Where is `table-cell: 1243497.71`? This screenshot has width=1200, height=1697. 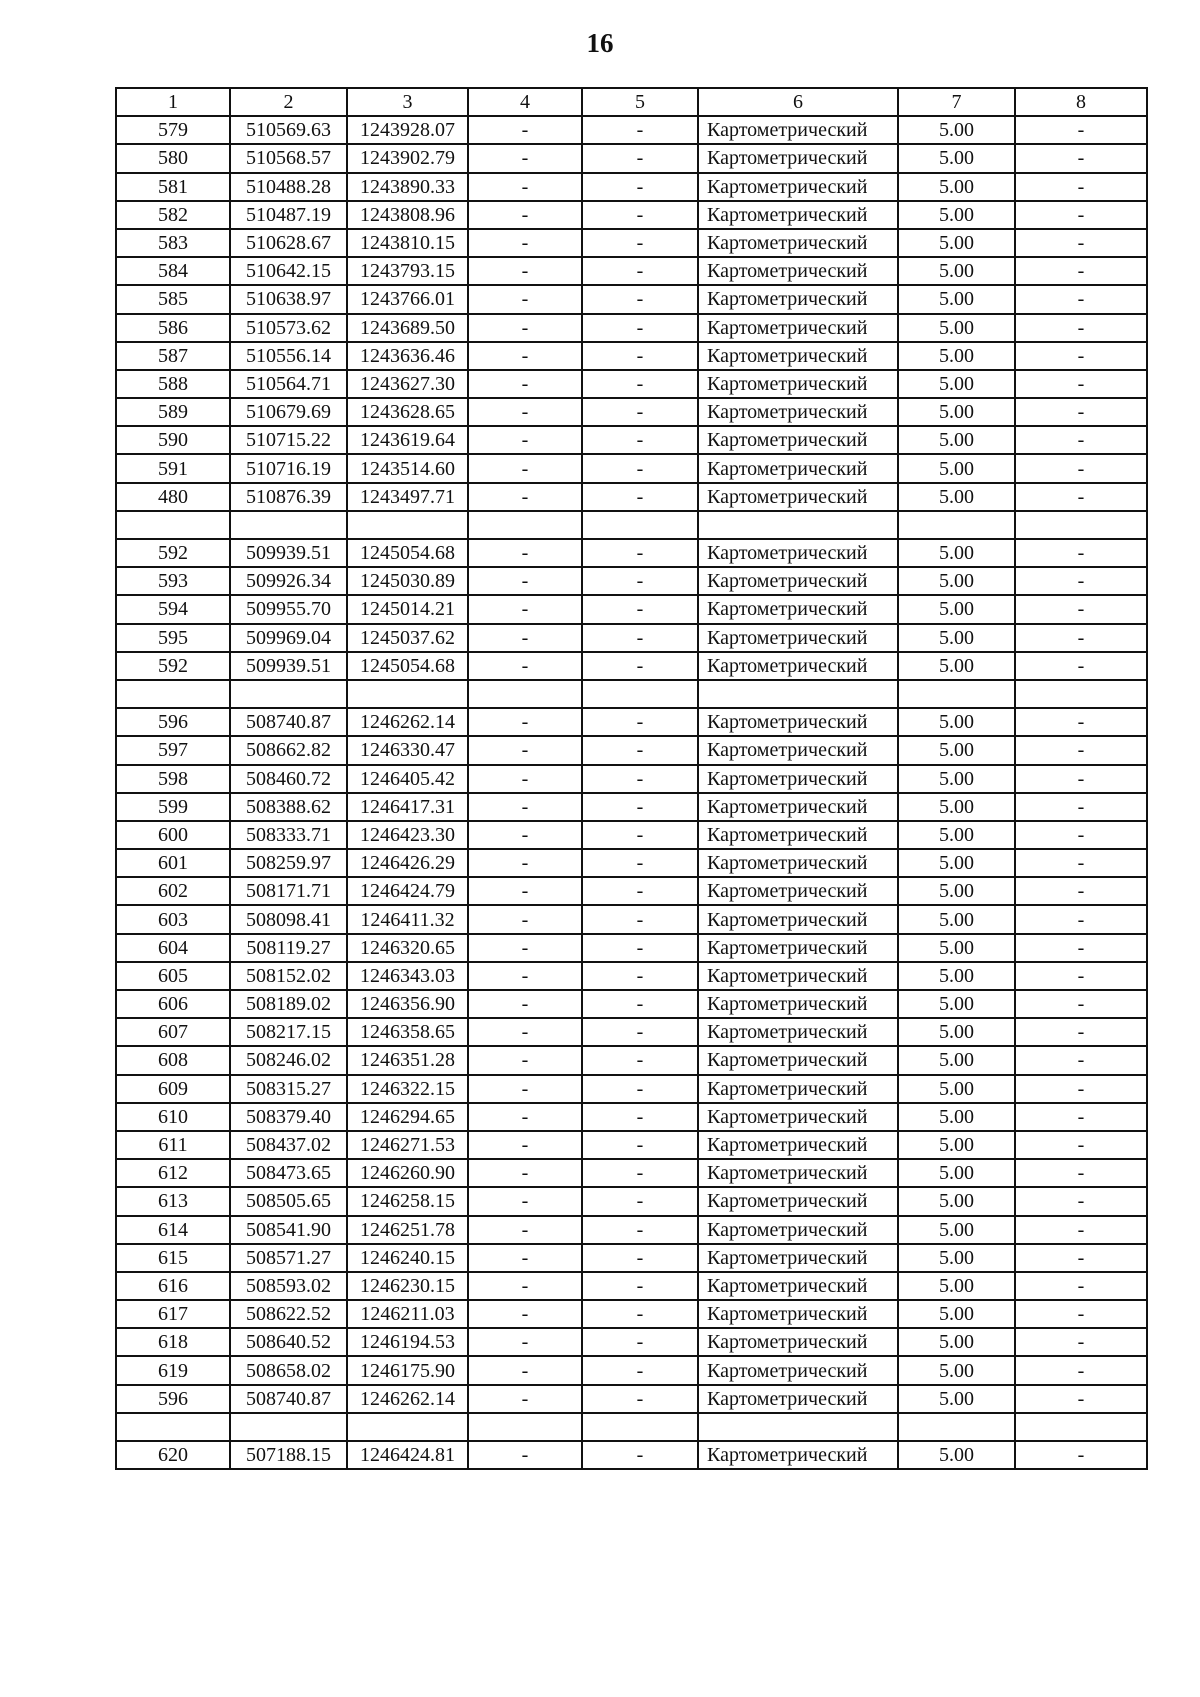 table-cell: 1243497.71 is located at coordinates (407, 496).